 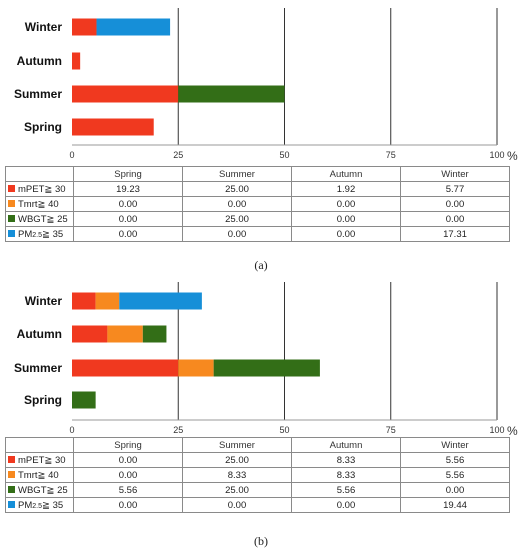 What do you see at coordinates (154, 334) in the screenshot?
I see `bar-WBGT-autumn` at bounding box center [154, 334].